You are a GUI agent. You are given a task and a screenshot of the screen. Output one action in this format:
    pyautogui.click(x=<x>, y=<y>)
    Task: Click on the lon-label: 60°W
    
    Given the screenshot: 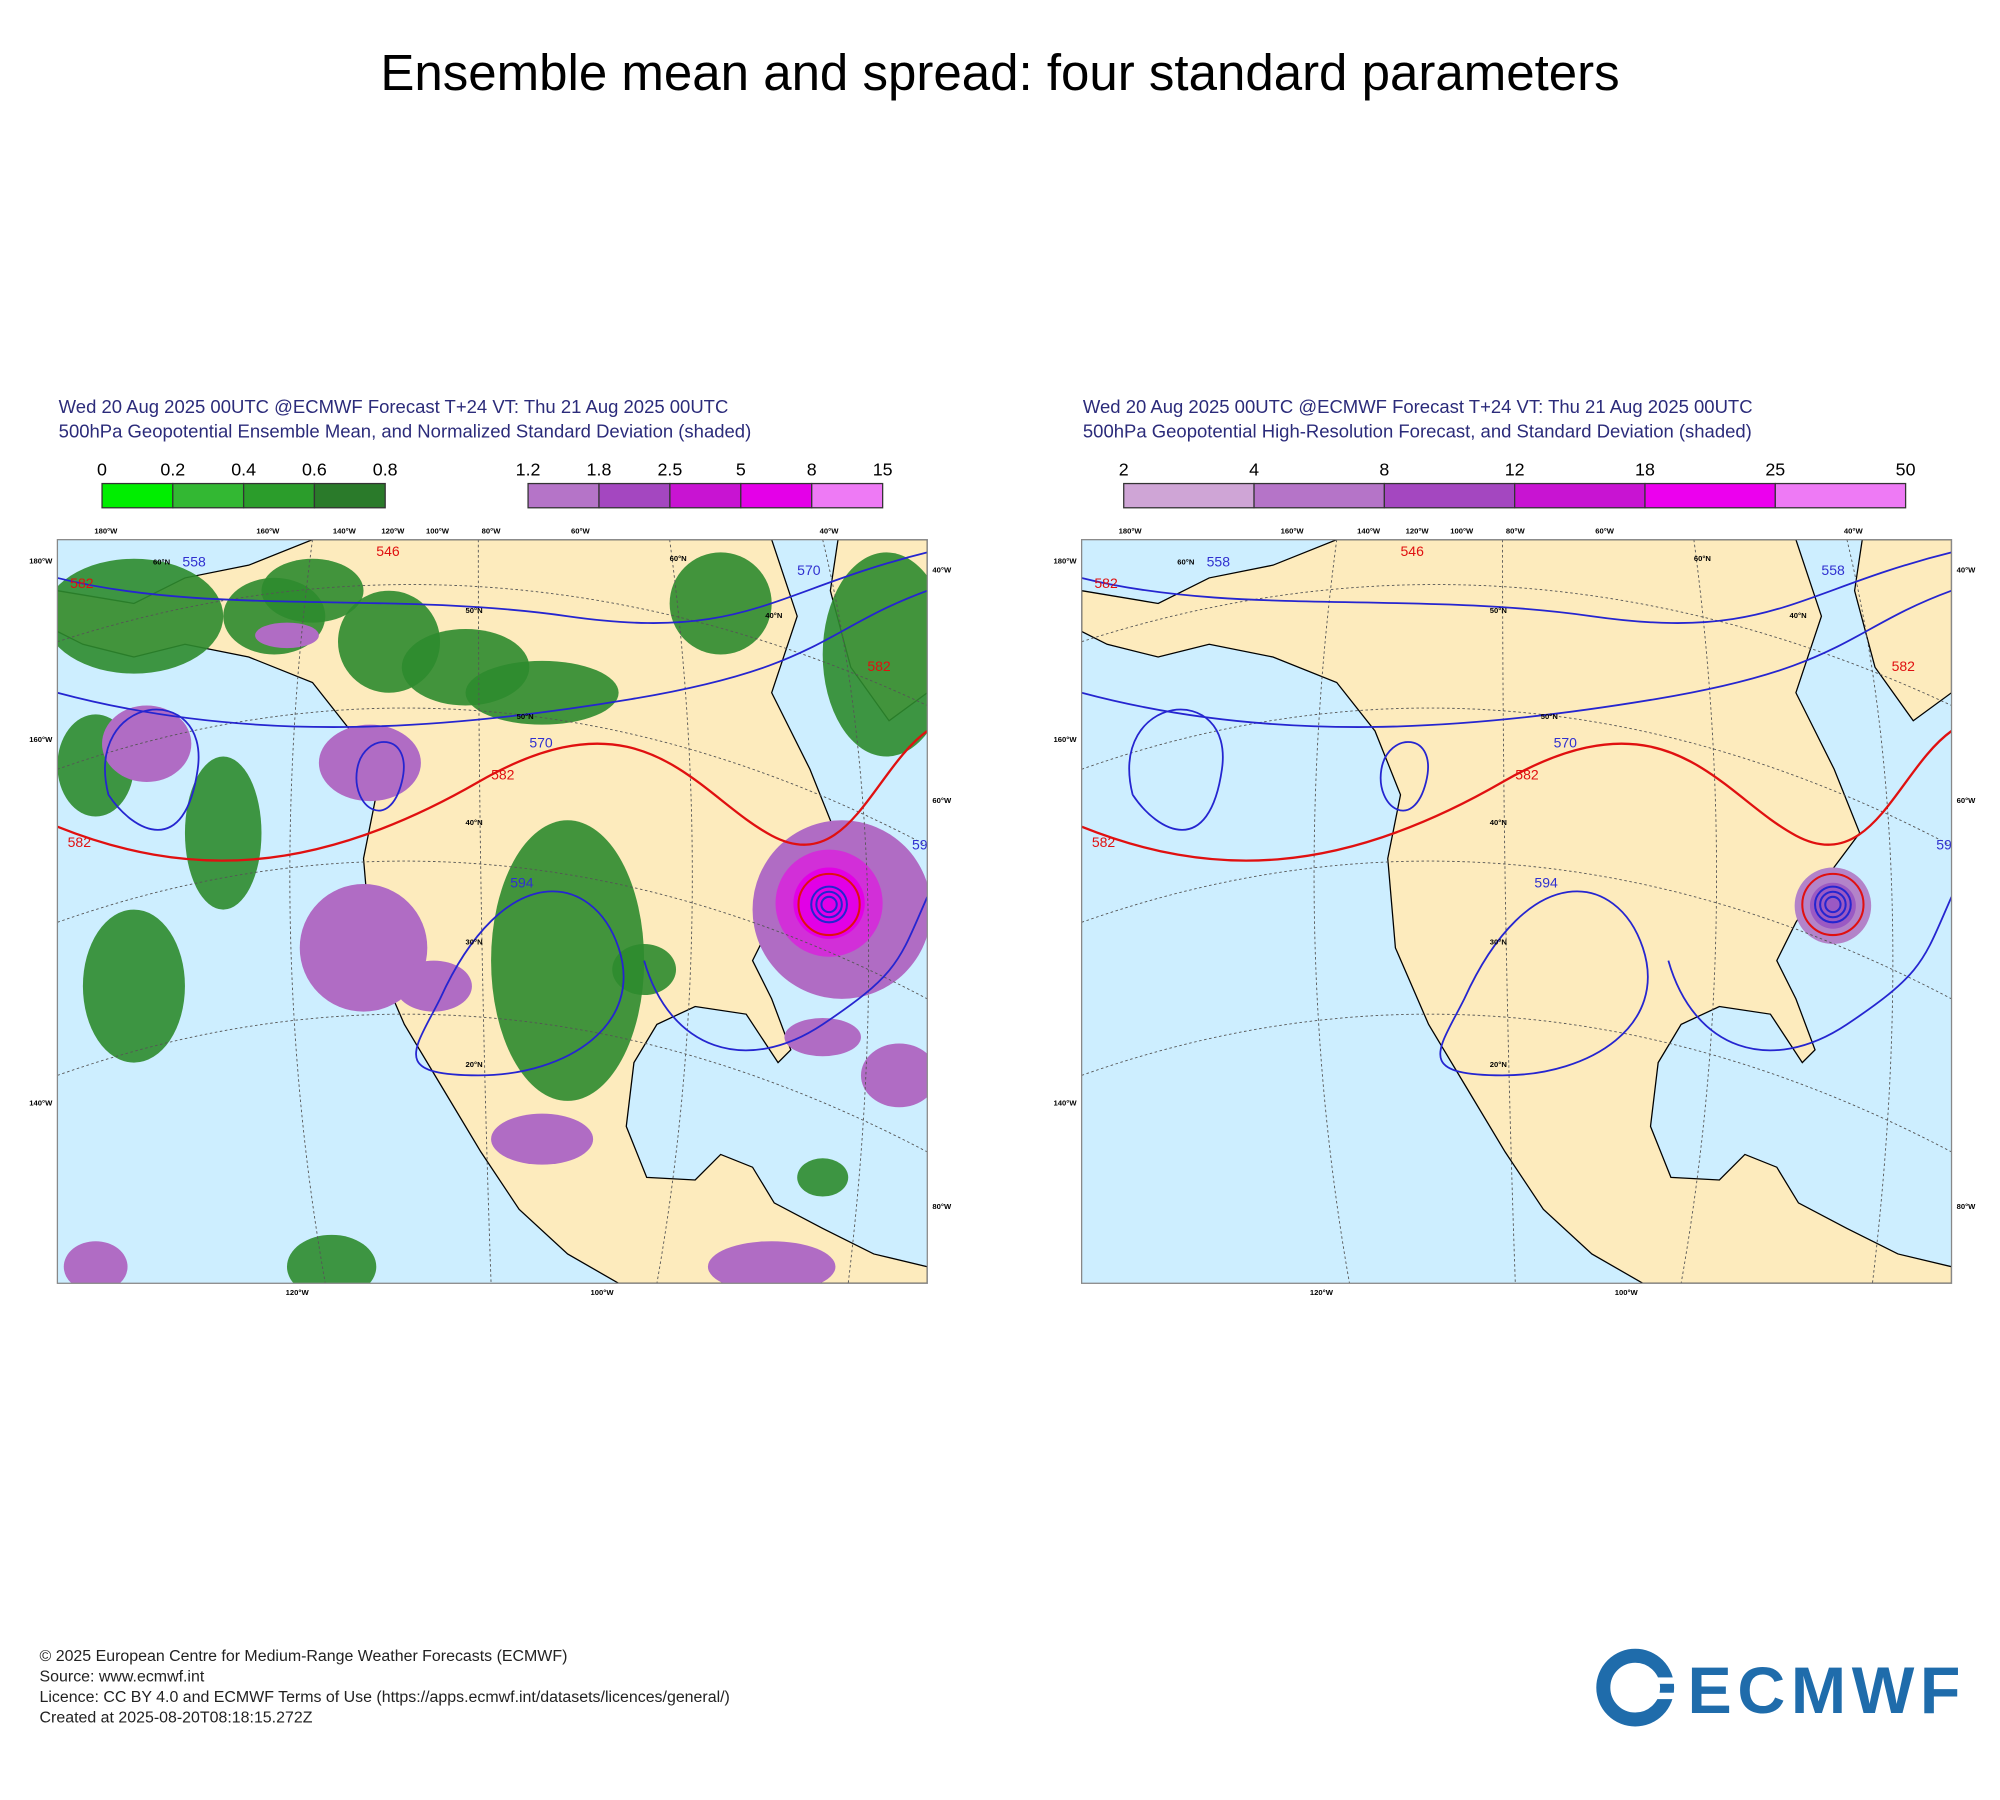 What is the action you would take?
    pyautogui.click(x=1605, y=530)
    